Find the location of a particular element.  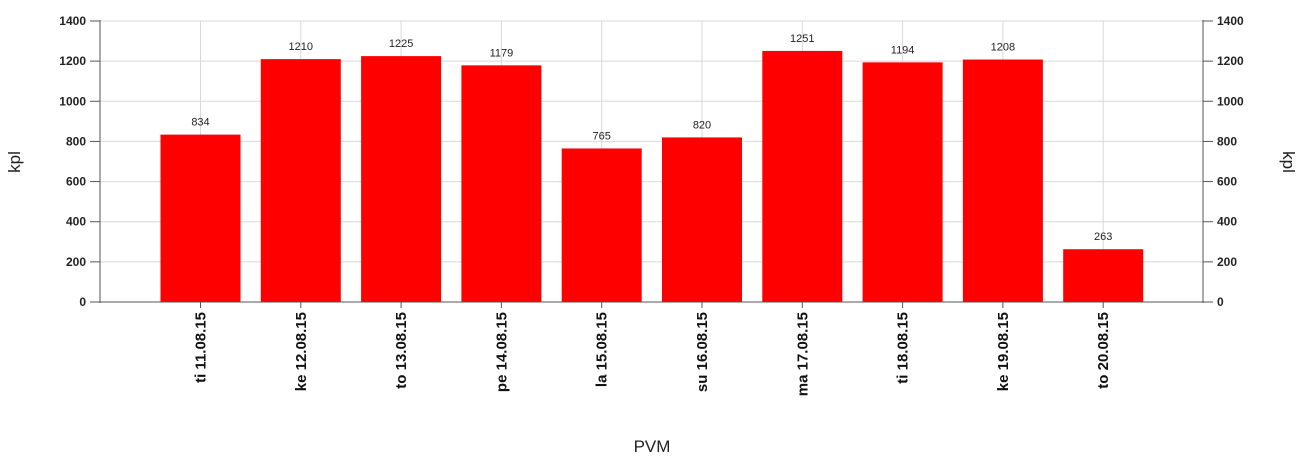

x-tick-label: ti 11.08.15 is located at coordinates (201, 347).